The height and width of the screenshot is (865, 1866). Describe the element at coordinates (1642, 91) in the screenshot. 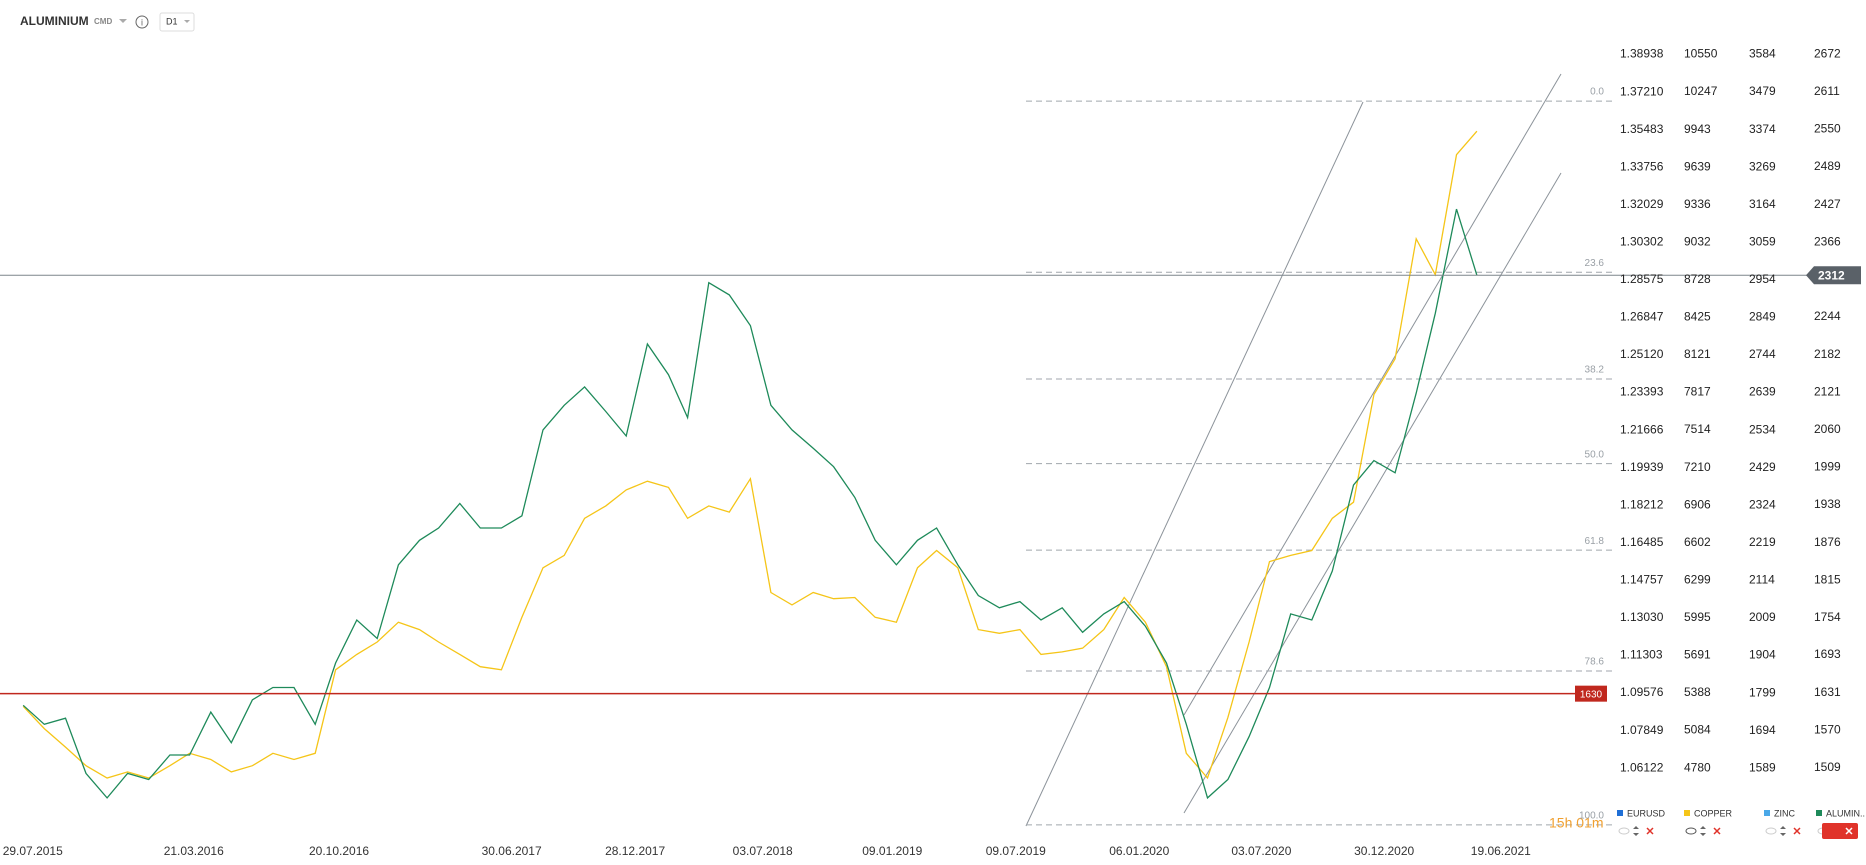

I see `y-tick-label: 1.37210` at that location.